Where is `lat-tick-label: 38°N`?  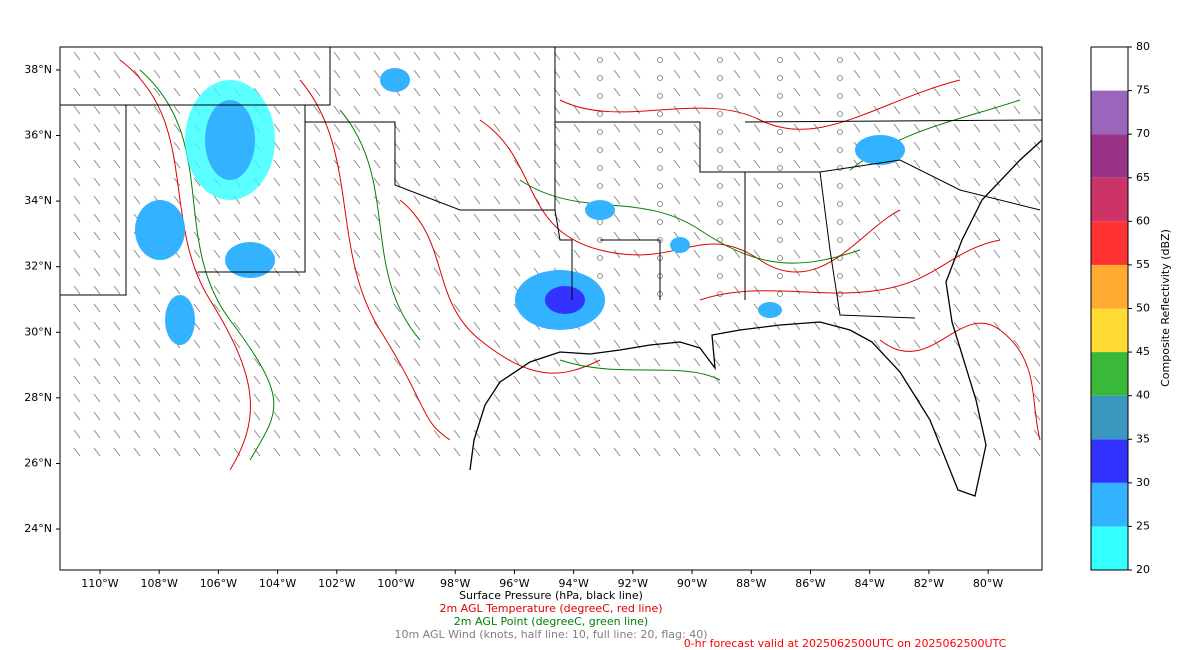
lat-tick-label: 38°N is located at coordinates (38, 69).